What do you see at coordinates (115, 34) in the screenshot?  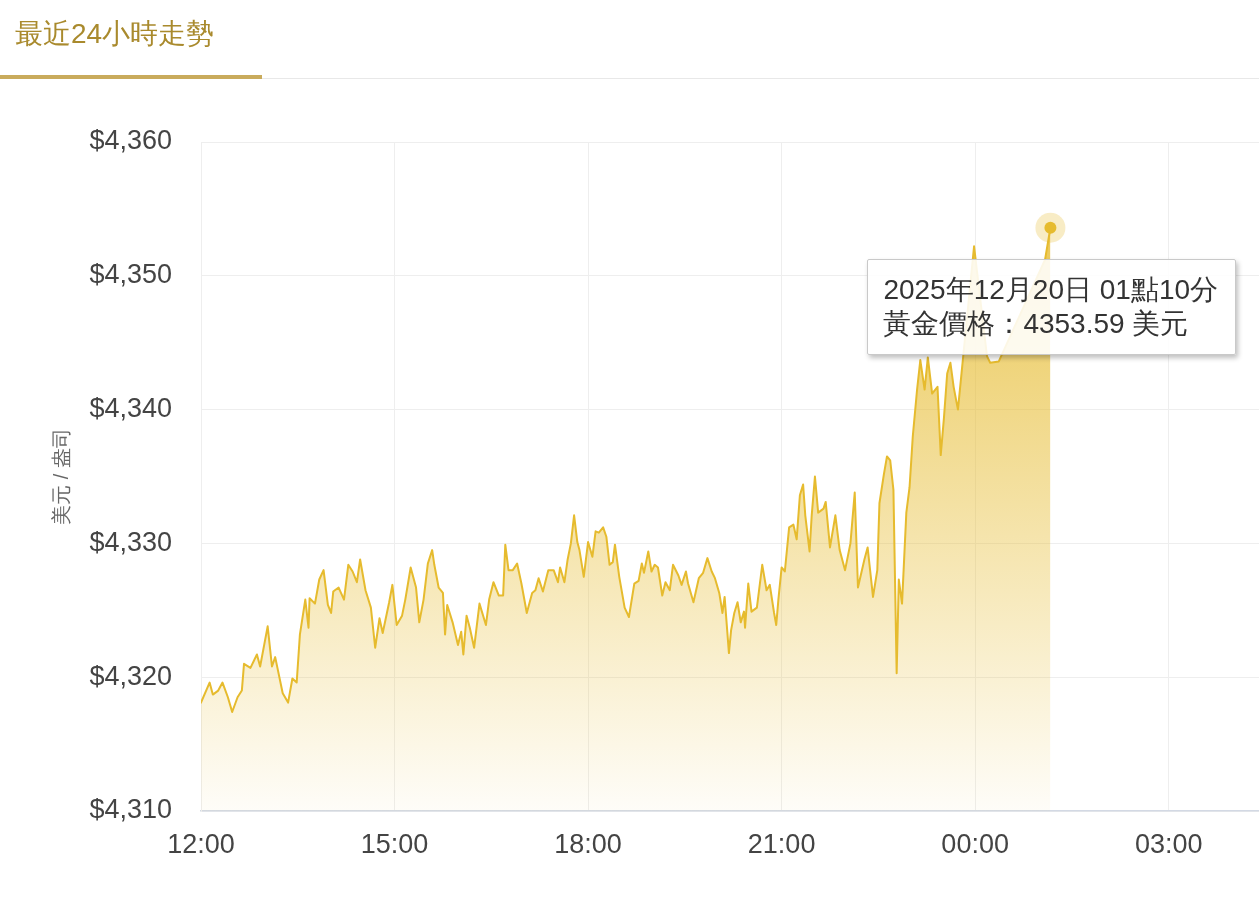 I see `chart-title: 最近24小時走勢` at bounding box center [115, 34].